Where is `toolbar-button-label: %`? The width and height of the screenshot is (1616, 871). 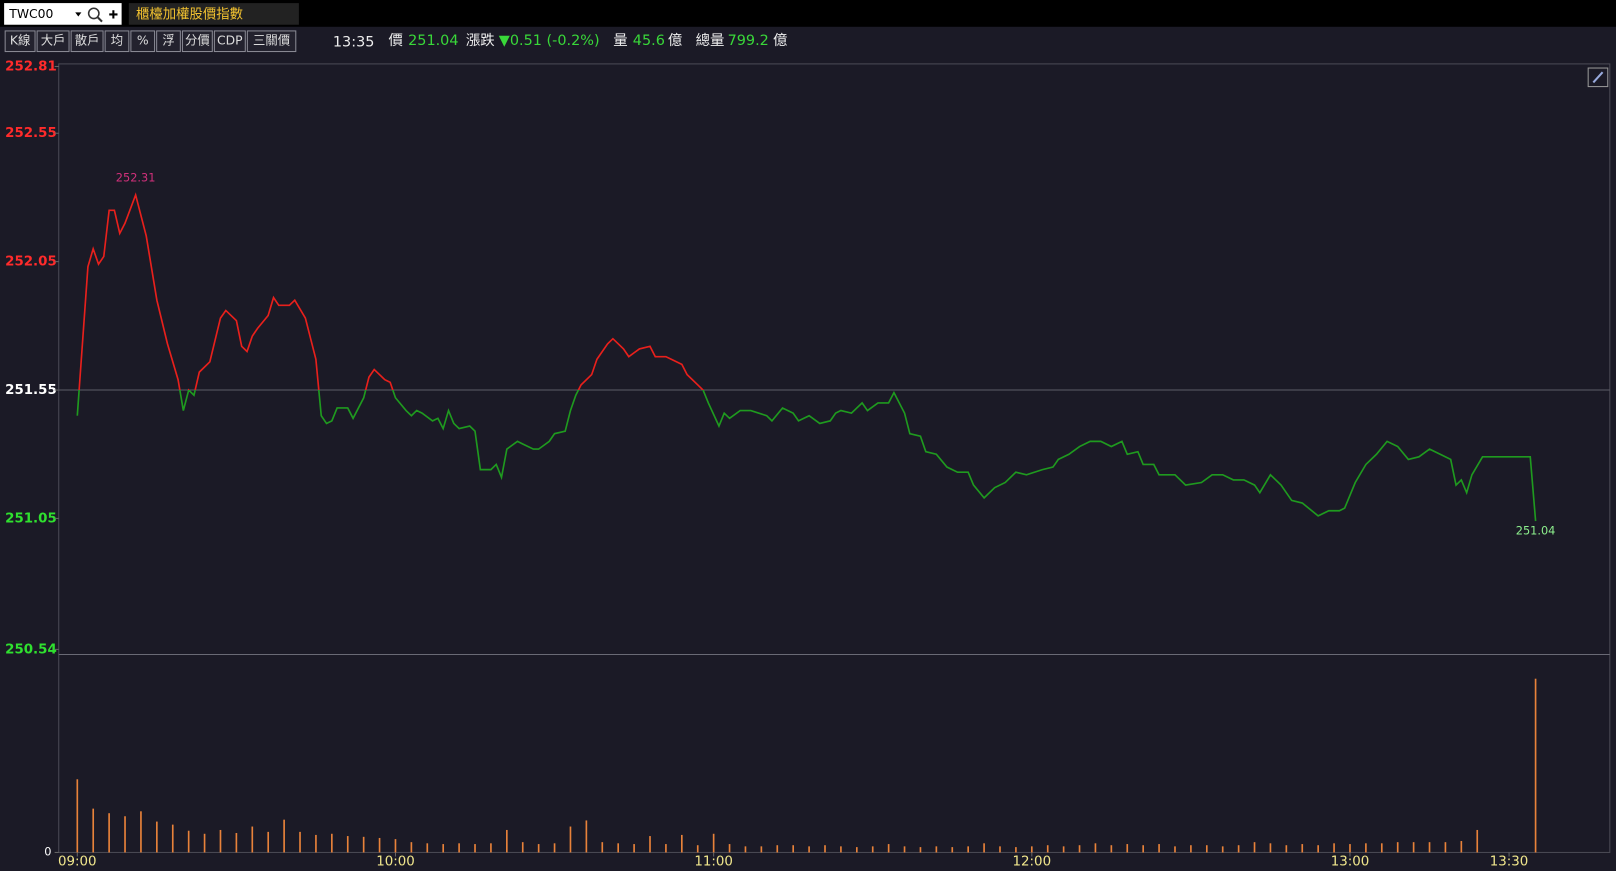
toolbar-button-label: % is located at coordinates (143, 41).